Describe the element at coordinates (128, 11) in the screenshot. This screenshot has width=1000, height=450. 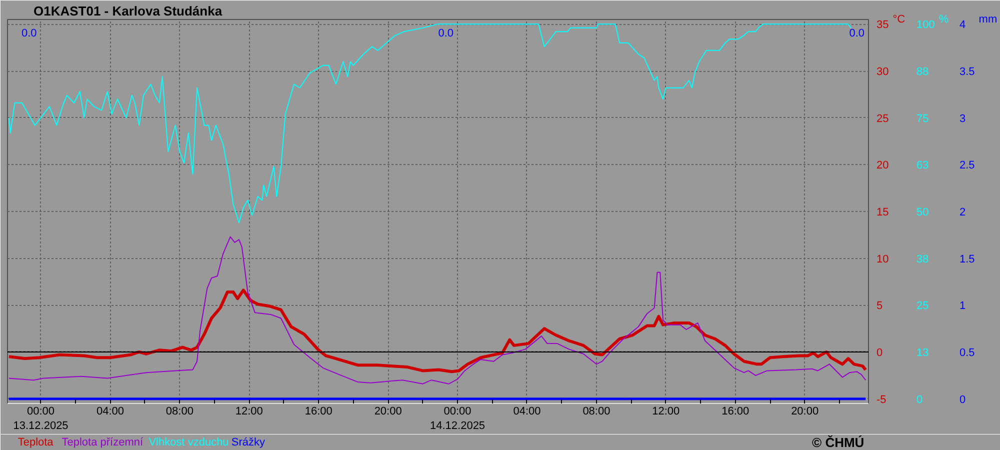
I see `chart-title: O1KAST01 - Karlova Studánka` at that location.